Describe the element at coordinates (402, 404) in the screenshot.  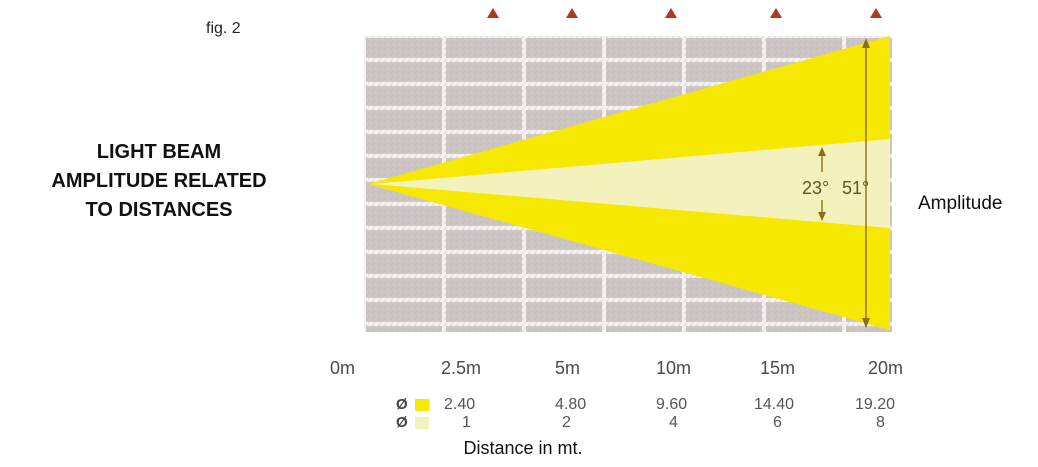
I see `diameter-symbol-wide: Ø` at that location.